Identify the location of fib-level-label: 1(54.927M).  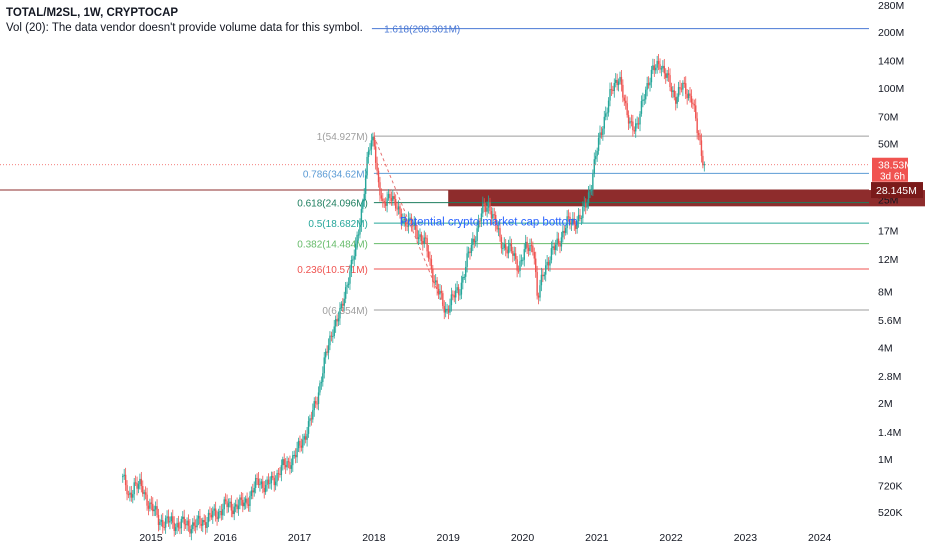
(342, 137).